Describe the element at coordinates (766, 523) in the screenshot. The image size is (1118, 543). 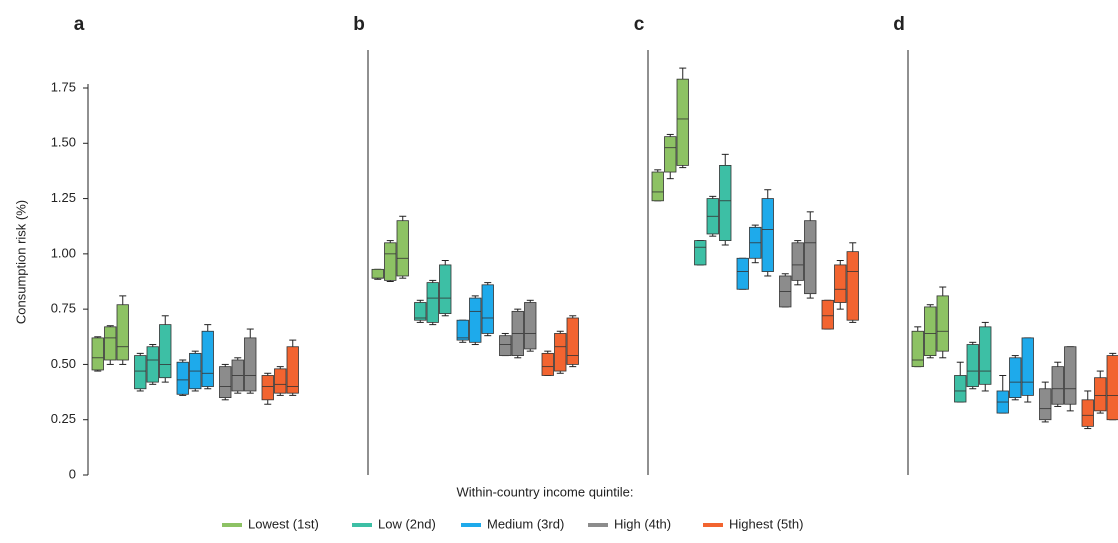
I see `legend-label: Highest (5th)` at that location.